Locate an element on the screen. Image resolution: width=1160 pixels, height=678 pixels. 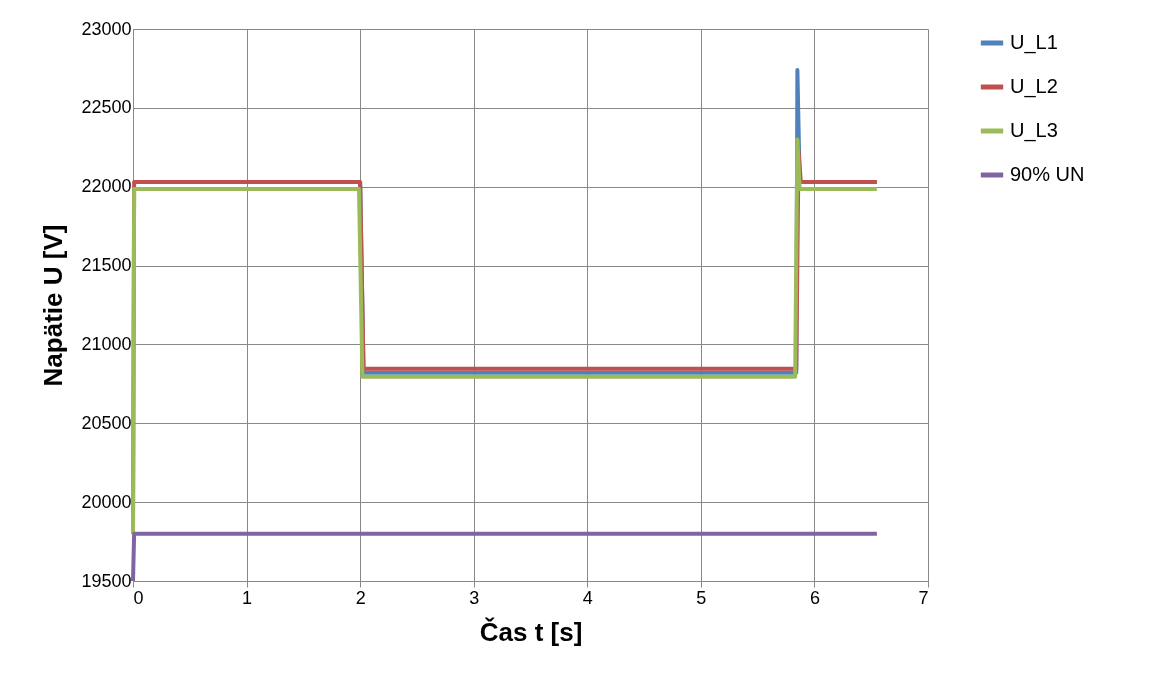
y-tick-label: 21500 is located at coordinates (106, 265).